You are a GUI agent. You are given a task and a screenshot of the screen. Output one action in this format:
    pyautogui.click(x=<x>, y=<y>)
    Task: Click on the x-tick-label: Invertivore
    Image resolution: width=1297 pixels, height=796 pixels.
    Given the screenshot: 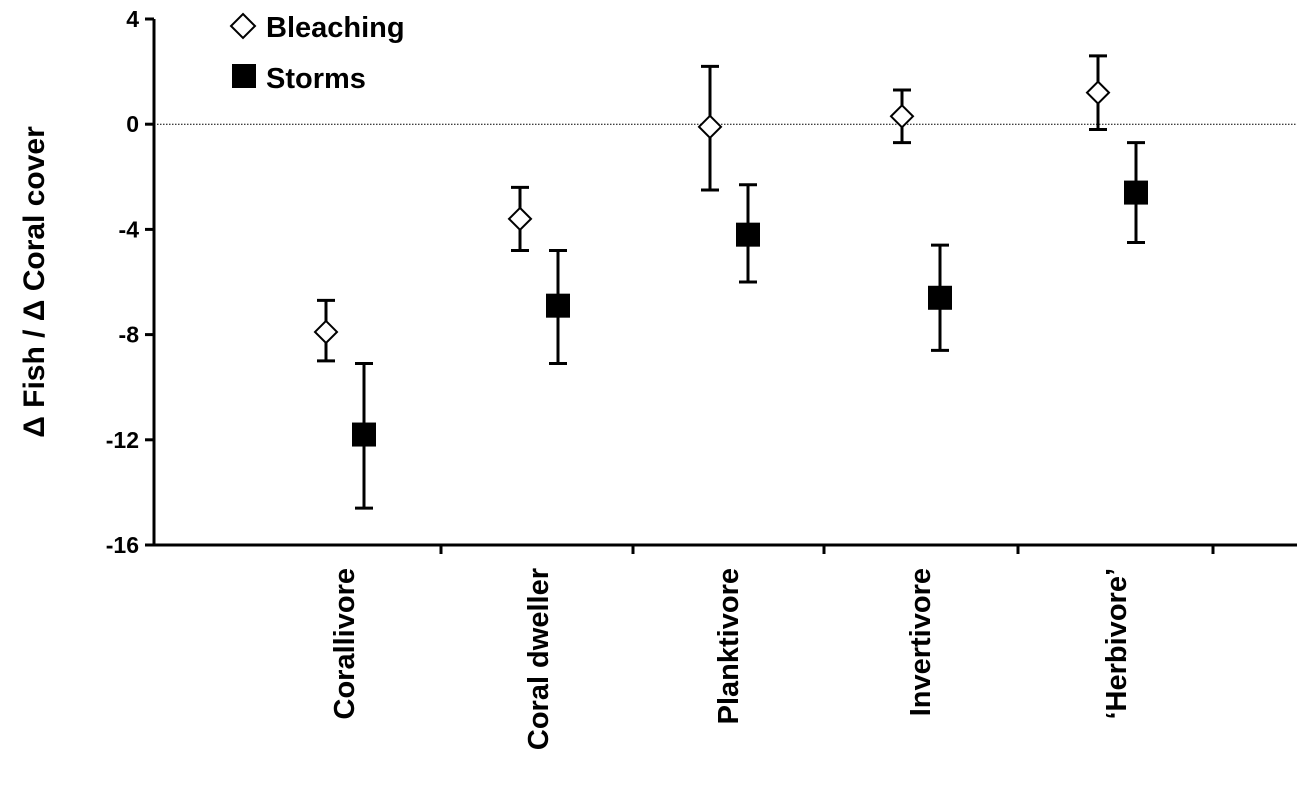 What is the action you would take?
    pyautogui.click(x=921, y=642)
    